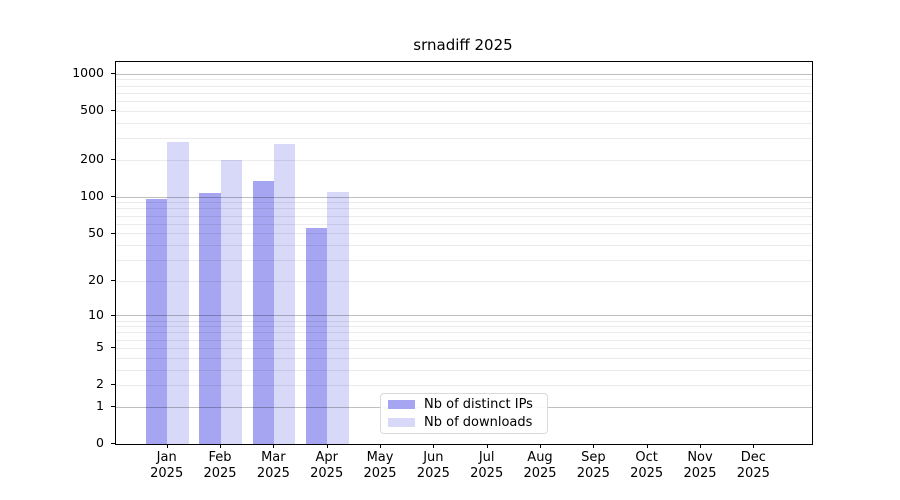  I want to click on y-tick-label: 1000, so click(88, 73).